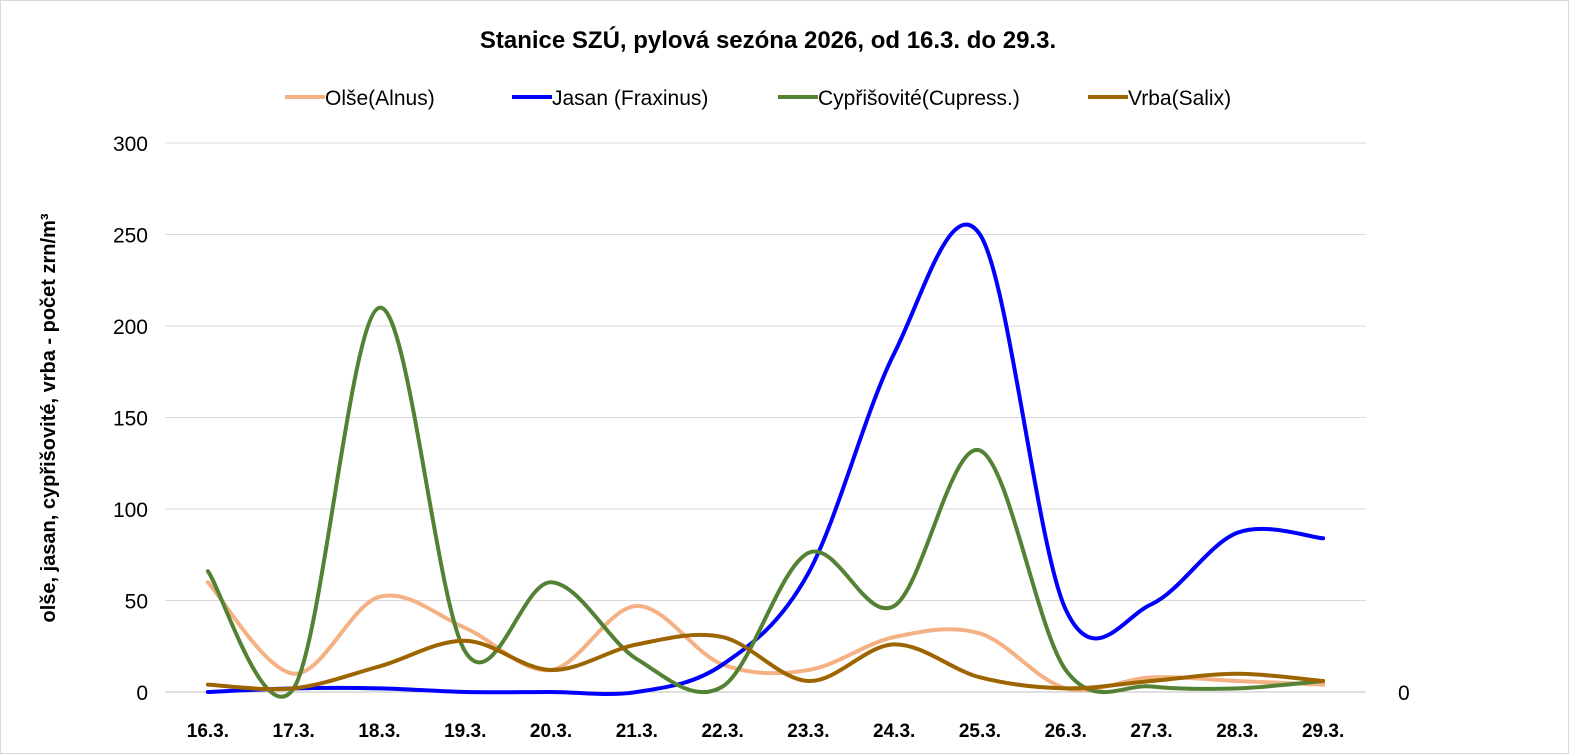  What do you see at coordinates (136, 602) in the screenshot?
I see `y-tick-label: 50` at bounding box center [136, 602].